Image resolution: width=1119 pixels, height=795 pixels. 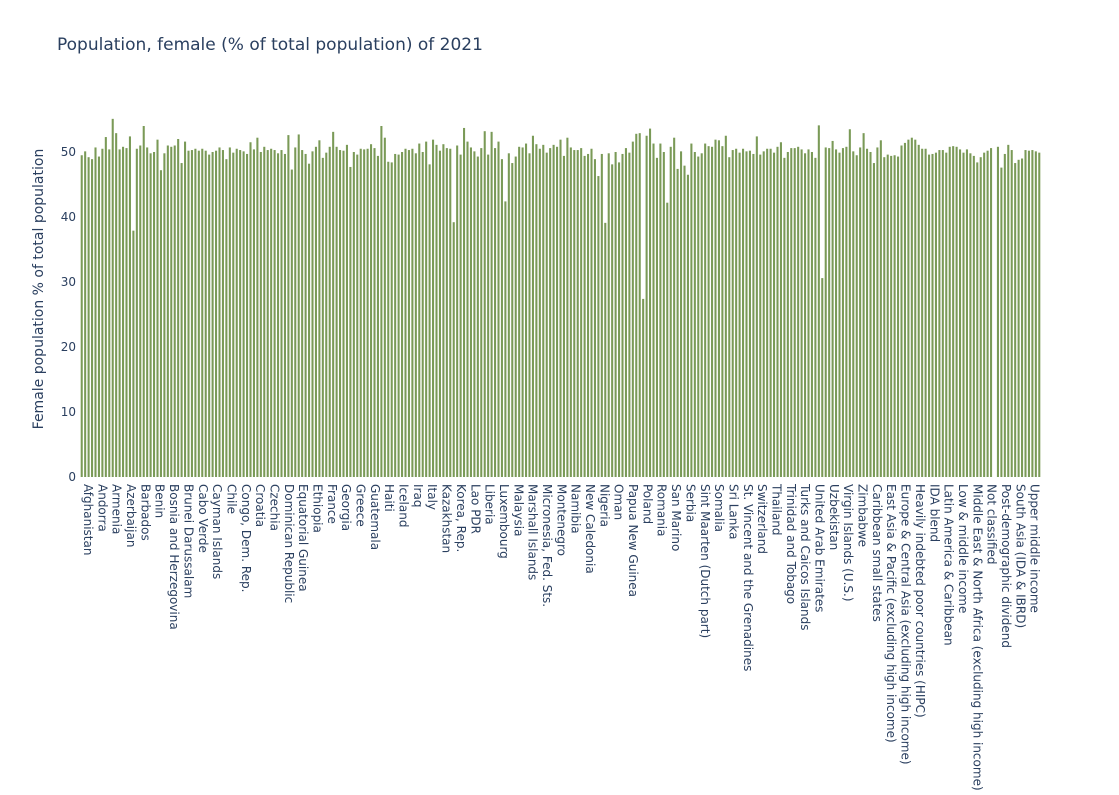 What do you see at coordinates (590, 529) in the screenshot?
I see `x-tick-label: New Caledonia` at bounding box center [590, 529].